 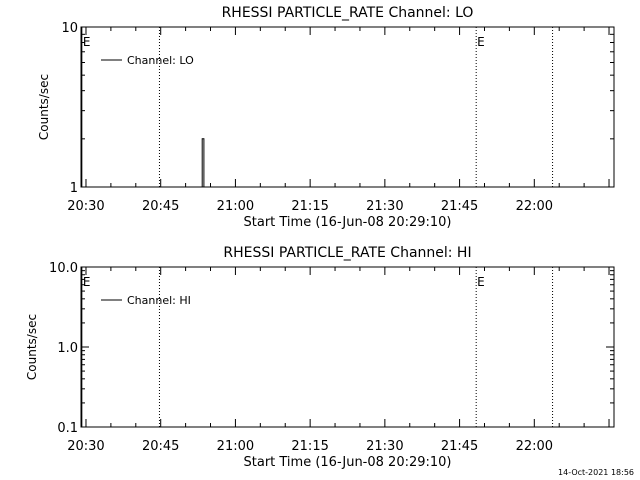 I want to click on legend-label: Channel: LO, so click(x=160, y=60).